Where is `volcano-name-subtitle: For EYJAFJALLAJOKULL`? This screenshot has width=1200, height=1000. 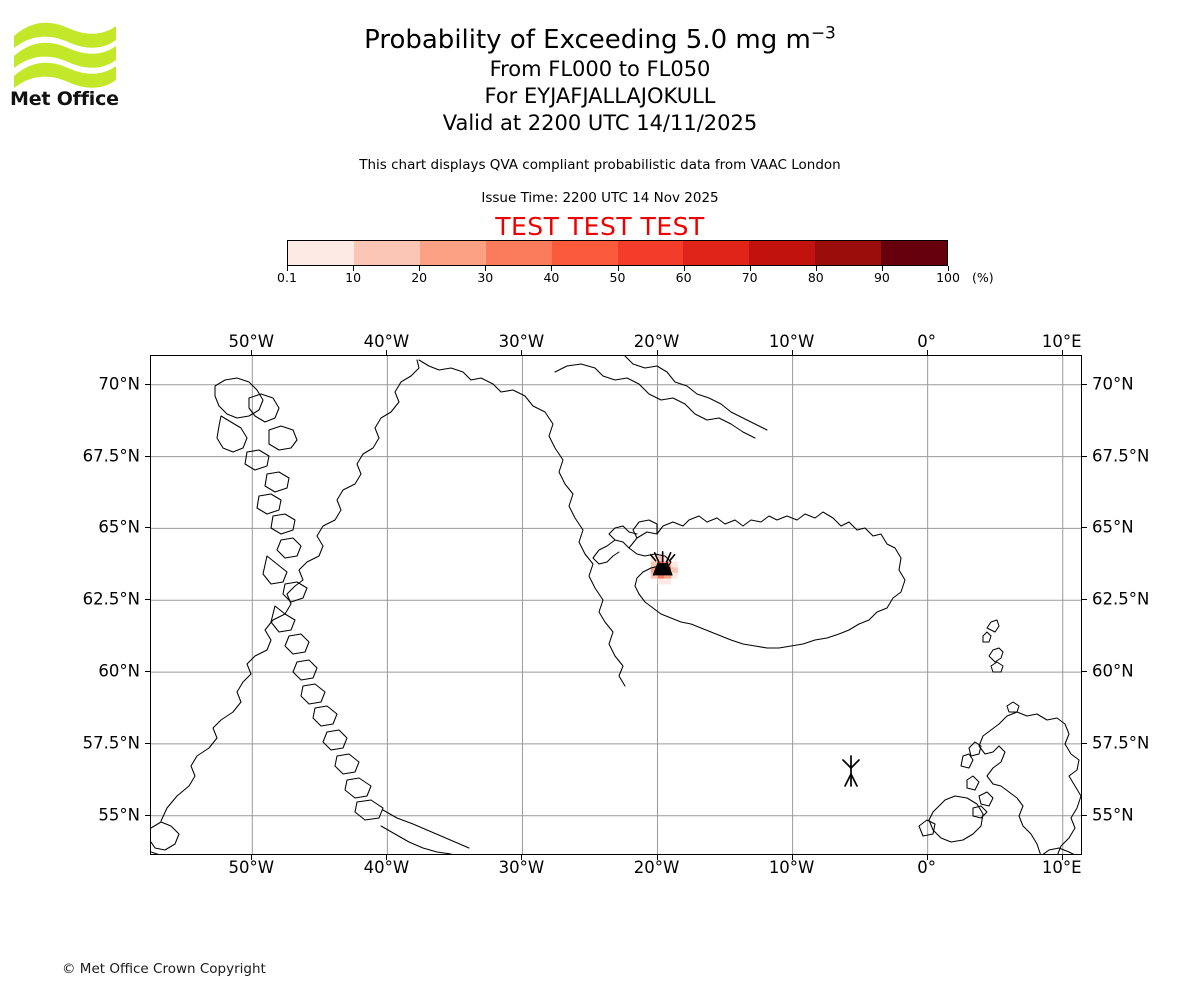 volcano-name-subtitle: For EYJAFJALLAJOKULL is located at coordinates (600, 96).